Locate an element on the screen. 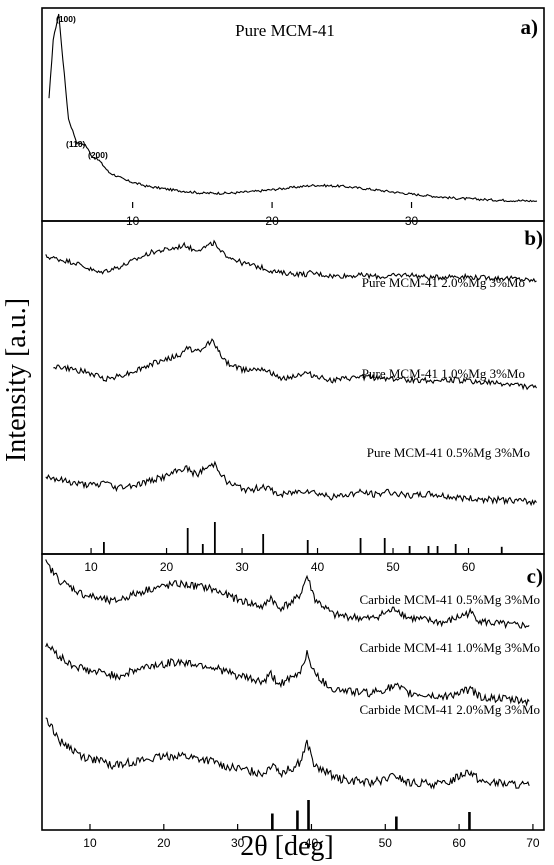  peak-annotation: (200) is located at coordinates (98, 155).